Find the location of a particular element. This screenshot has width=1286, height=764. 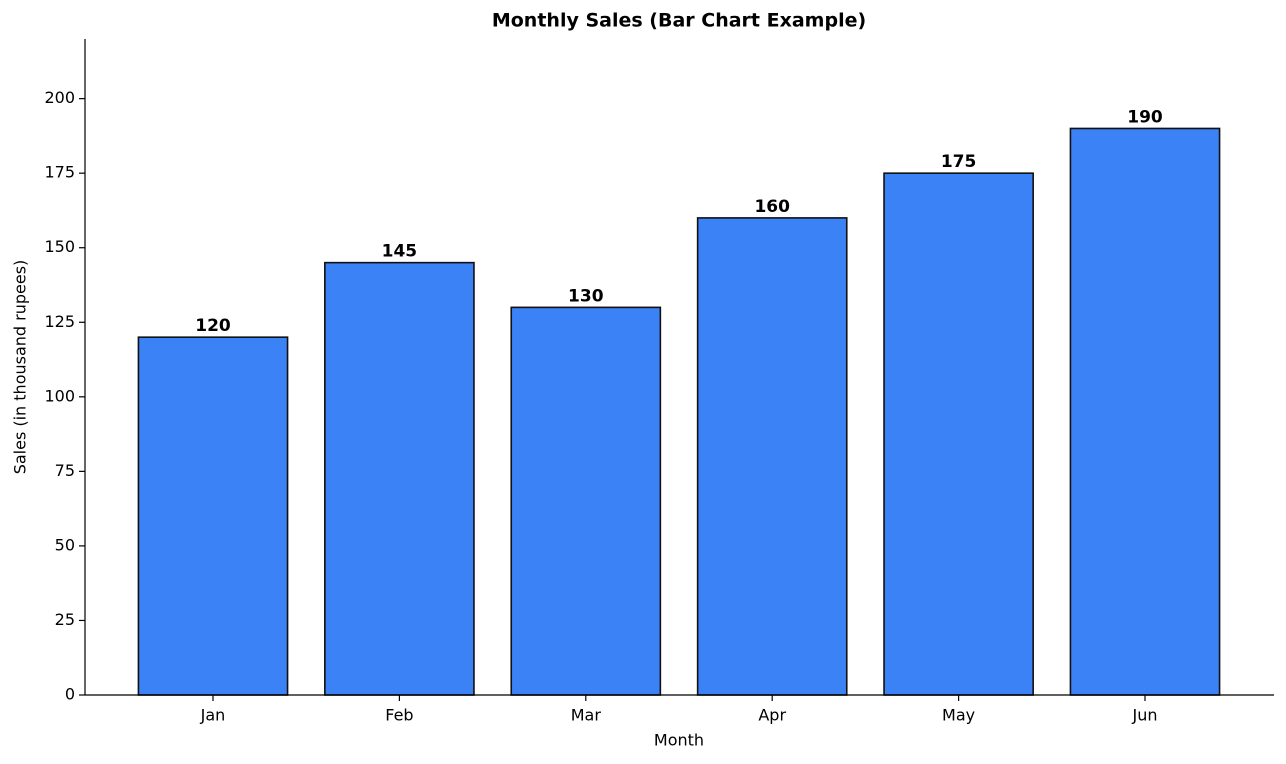

y-axis-label: Sales (in thousand rupees) is located at coordinates (20, 367).